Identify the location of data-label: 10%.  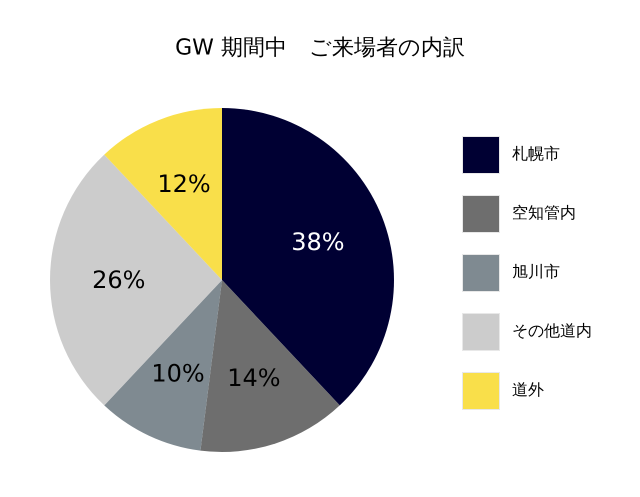
(178, 373).